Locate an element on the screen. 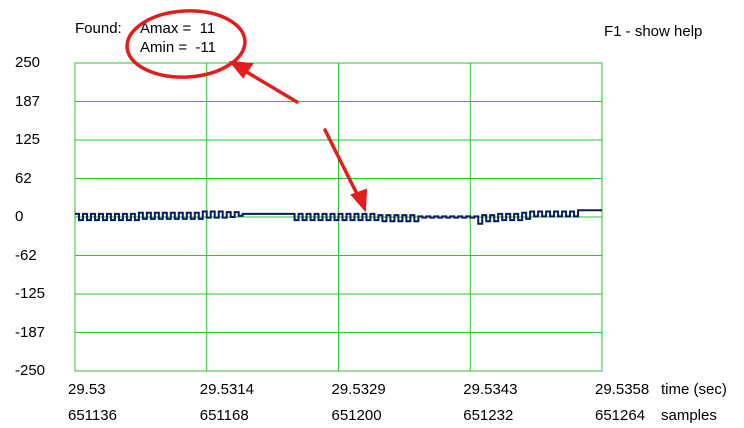 The width and height of the screenshot is (744, 428). y-tick-label: 0 is located at coordinates (19, 216).